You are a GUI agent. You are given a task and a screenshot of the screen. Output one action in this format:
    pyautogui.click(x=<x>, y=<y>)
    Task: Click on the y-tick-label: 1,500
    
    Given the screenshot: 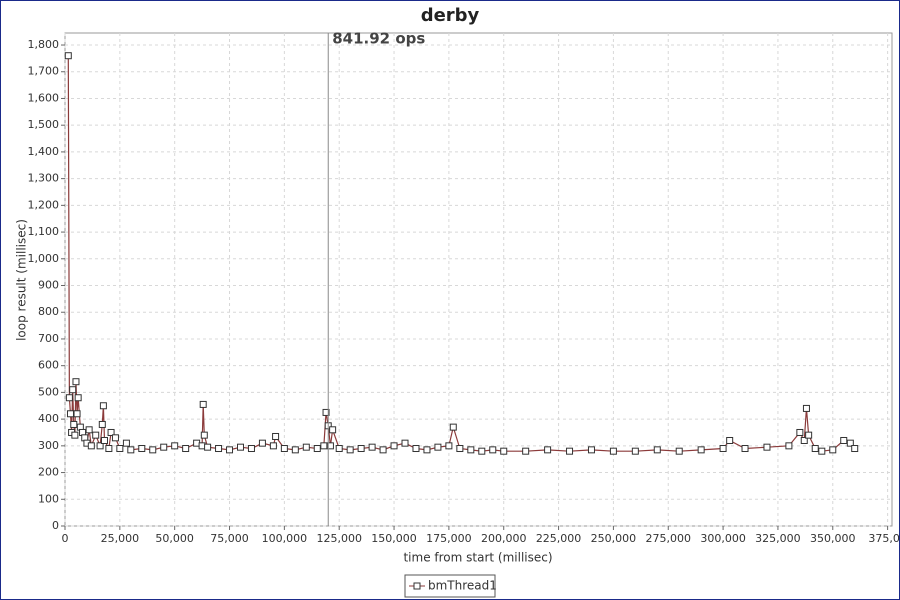 What is the action you would take?
    pyautogui.click(x=44, y=124)
    